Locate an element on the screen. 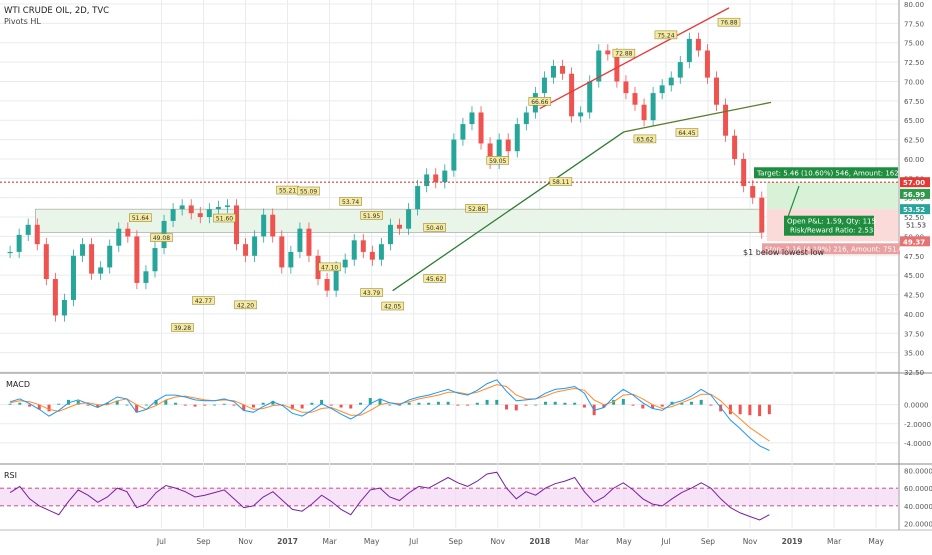 The height and width of the screenshot is (555, 932). pivot-label: 47.10 is located at coordinates (329, 267).